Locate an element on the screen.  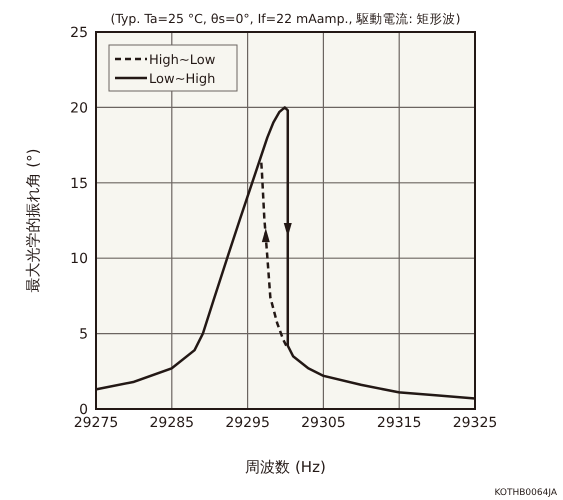
y-tick-label: 25 is located at coordinates (79, 33).